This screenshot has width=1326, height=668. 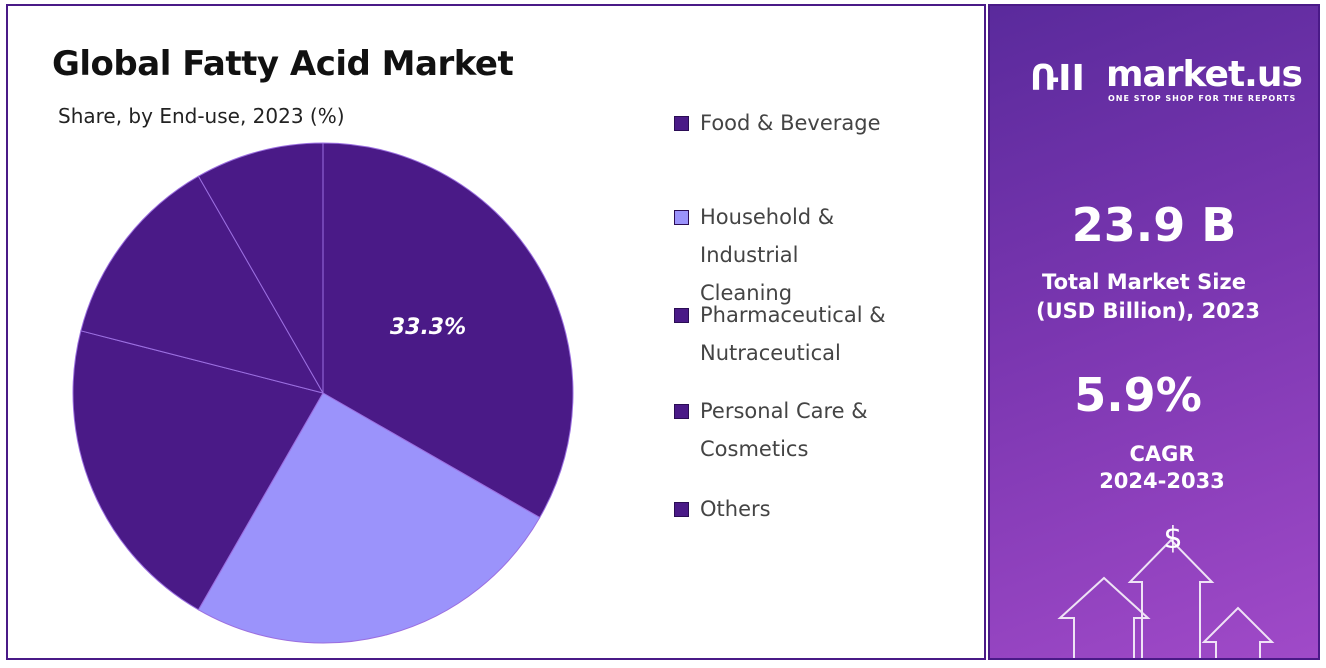 What do you see at coordinates (1057, 78) in the screenshot?
I see `logo-icon: ՌII` at bounding box center [1057, 78].